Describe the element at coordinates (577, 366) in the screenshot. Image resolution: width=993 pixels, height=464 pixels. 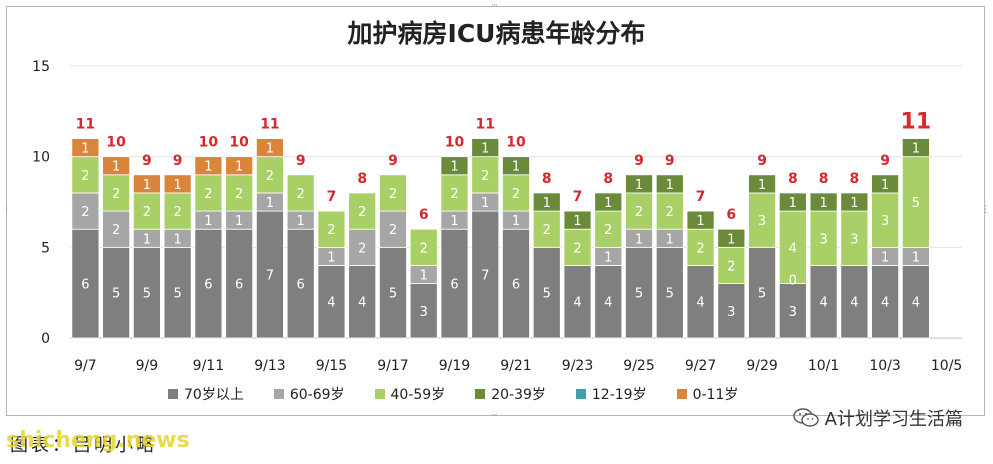
I see `x-tick-label: 9/23` at that location.